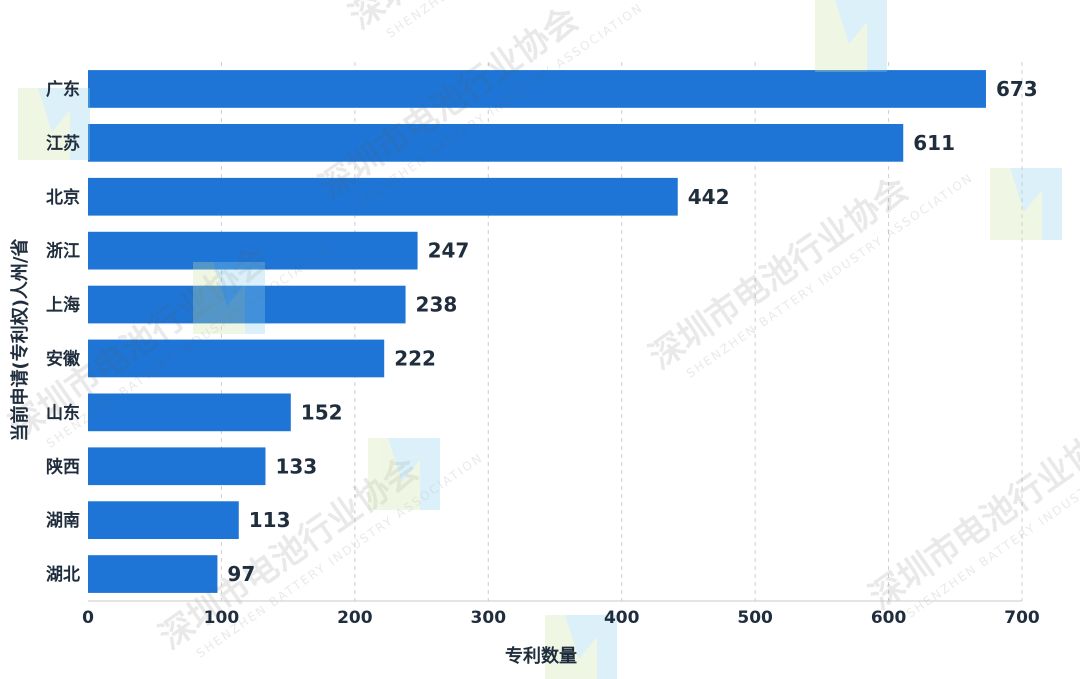 This screenshot has width=1080, height=679. What do you see at coordinates (63, 466) in the screenshot?
I see `y-tick-label: 陕西` at bounding box center [63, 466].